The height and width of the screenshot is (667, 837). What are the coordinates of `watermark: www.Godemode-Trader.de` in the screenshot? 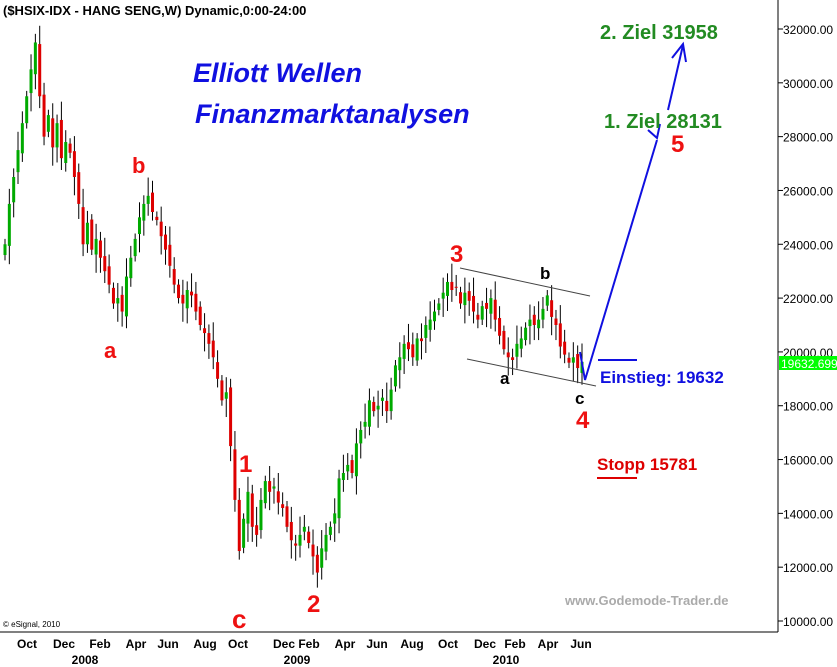 It's located at (646, 600).